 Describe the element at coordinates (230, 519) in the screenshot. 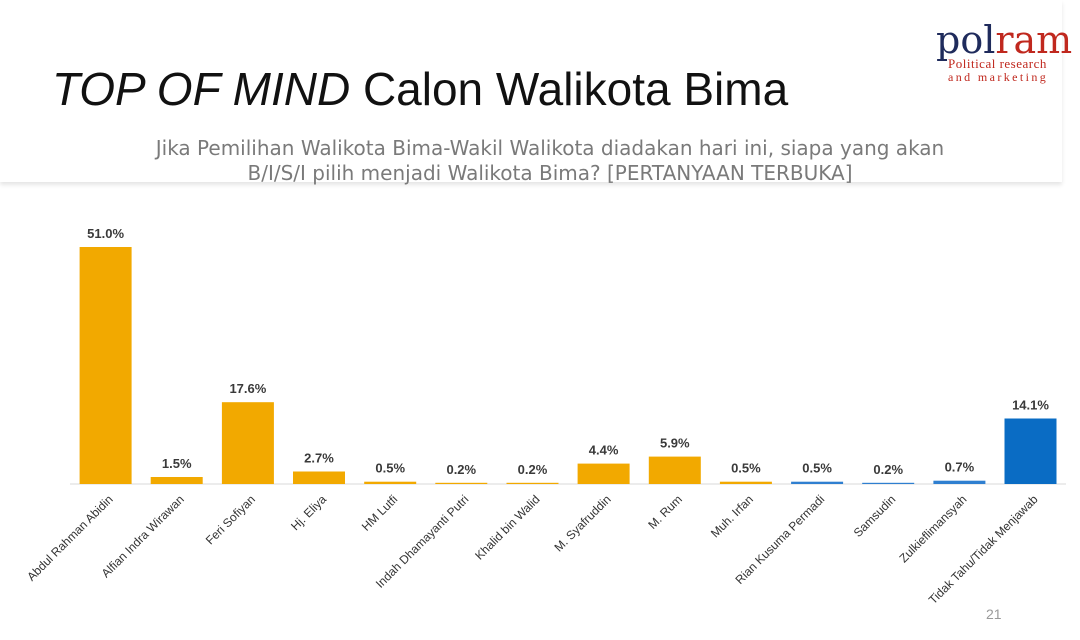

I see `category-tick-label: Feri Sofiyan` at that location.